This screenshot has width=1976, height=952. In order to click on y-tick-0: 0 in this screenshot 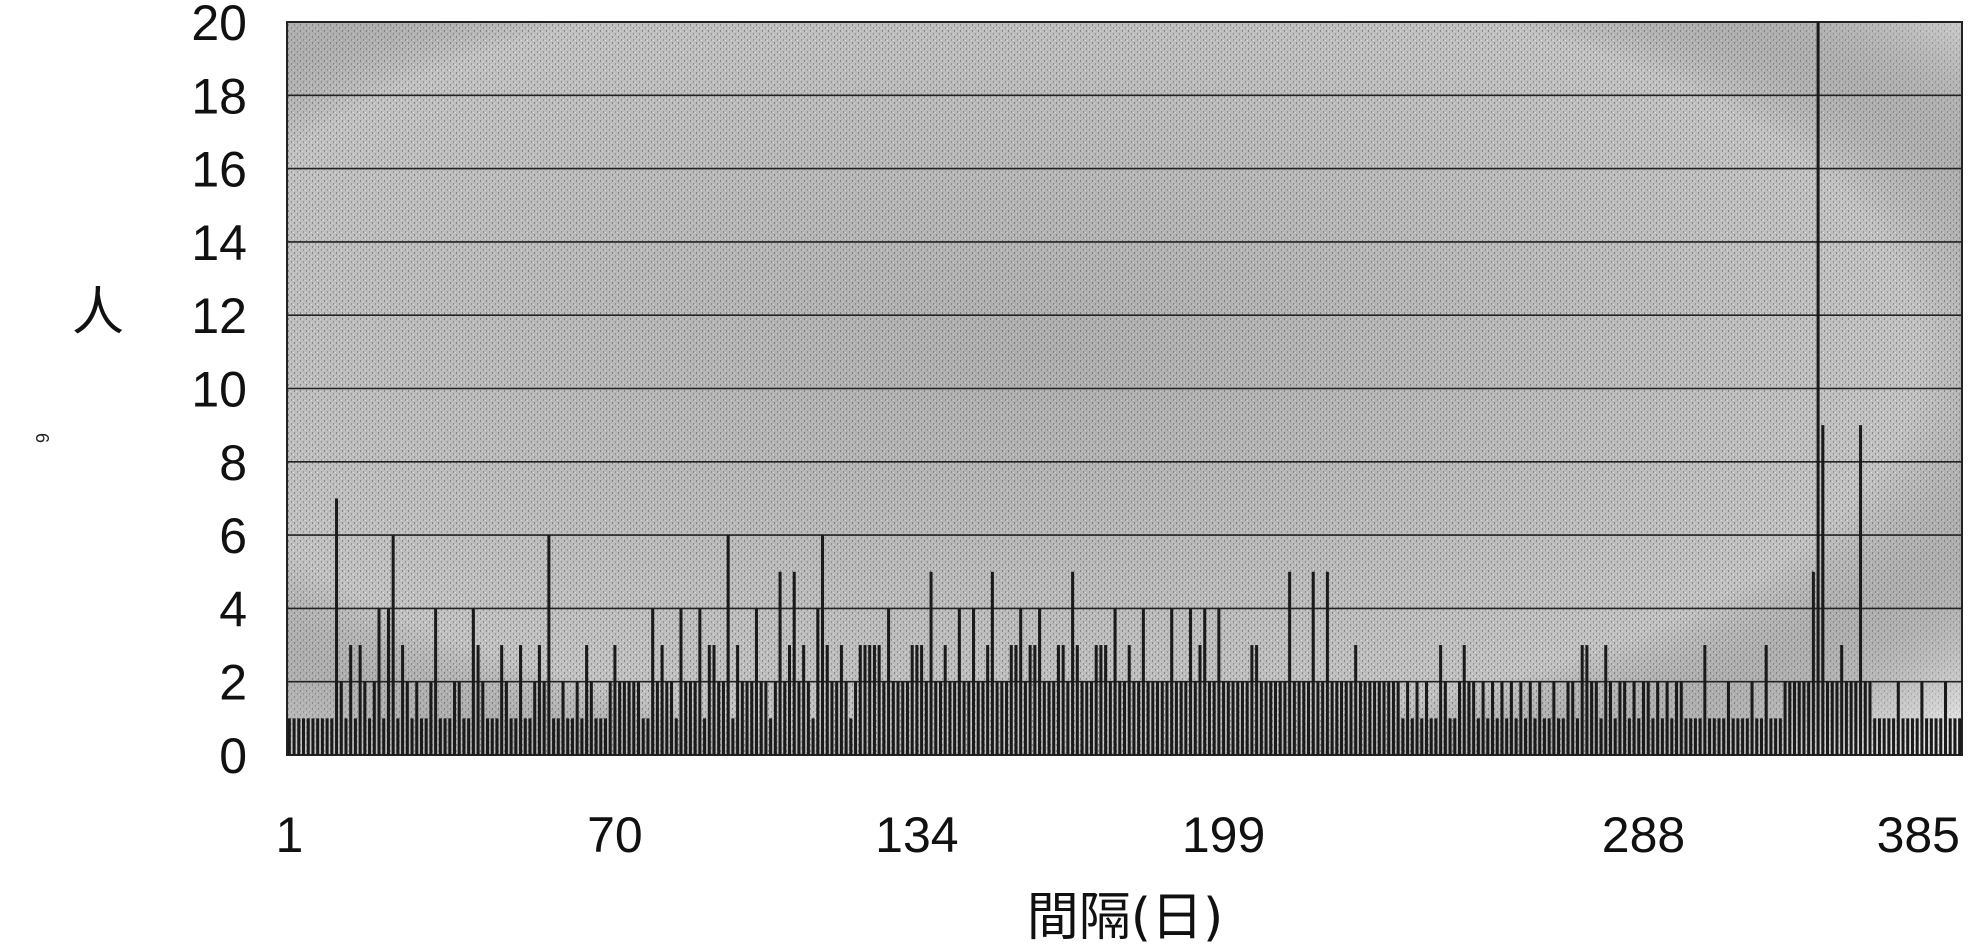, I will do `click(233, 756)`.